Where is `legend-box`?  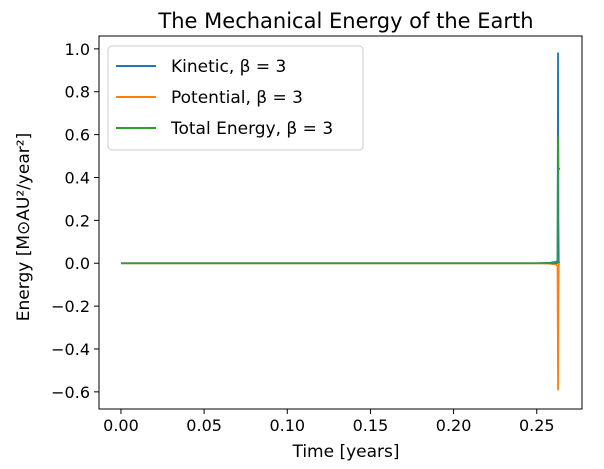 legend-box is located at coordinates (235, 98).